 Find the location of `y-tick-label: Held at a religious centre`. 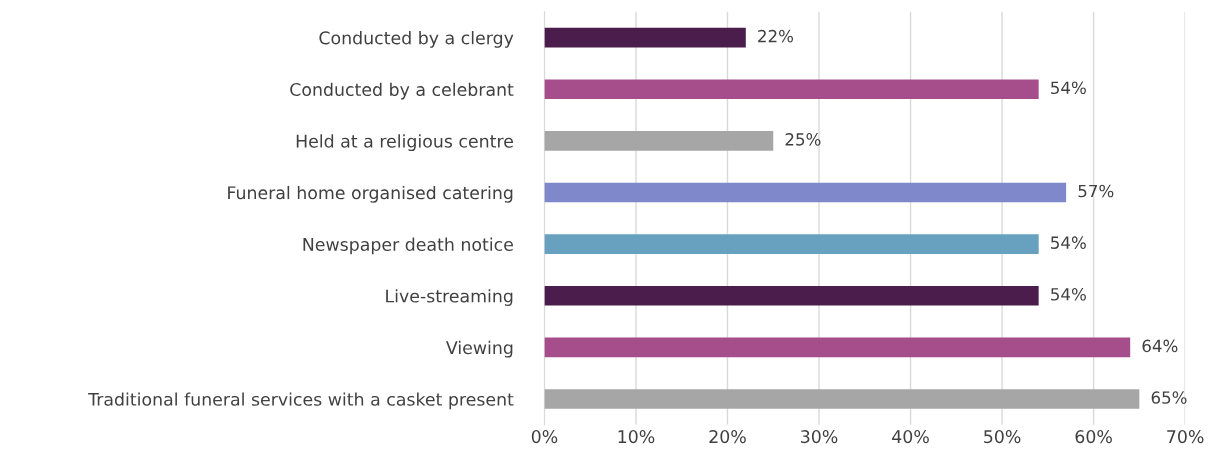

y-tick-label: Held at a religious centre is located at coordinates (404, 143).